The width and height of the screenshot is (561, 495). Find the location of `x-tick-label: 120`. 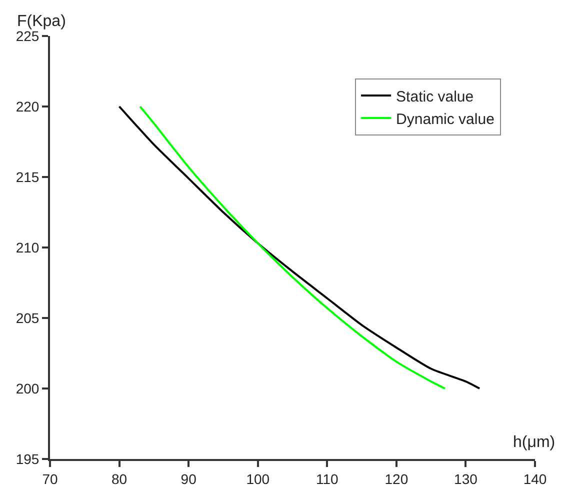

x-tick-label: 120 is located at coordinates (396, 478).